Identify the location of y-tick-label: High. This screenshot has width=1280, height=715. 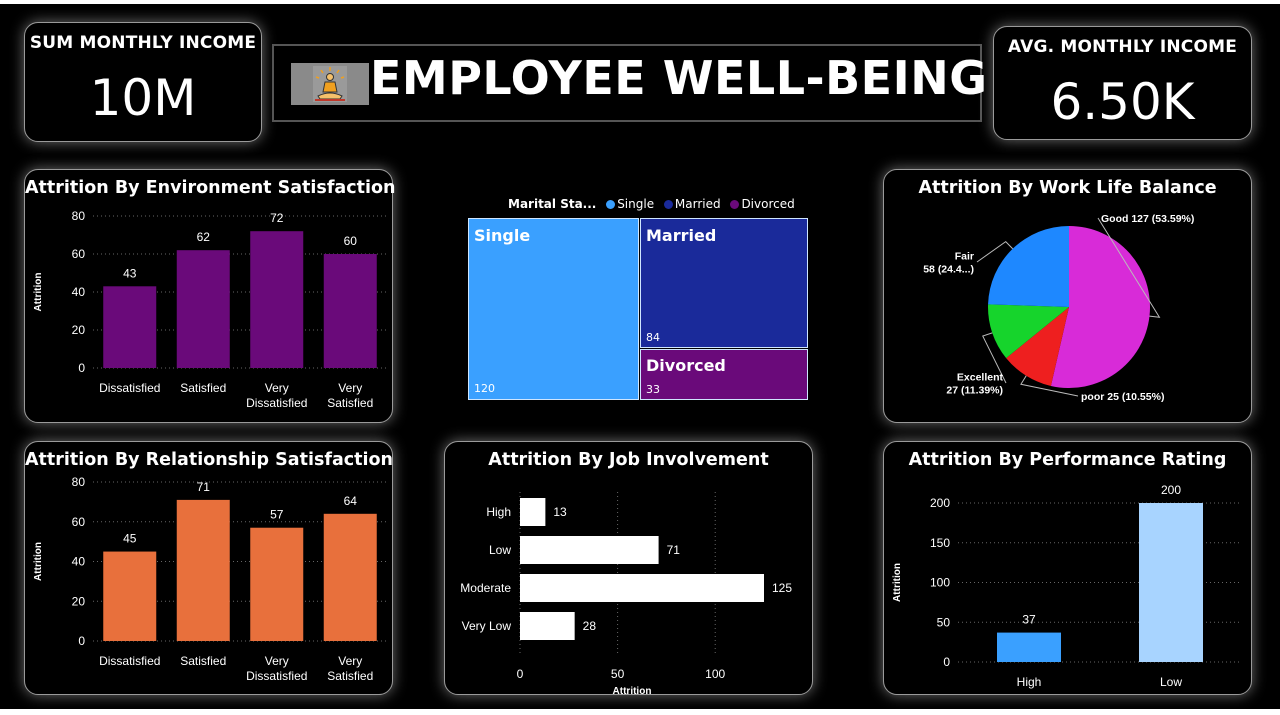
(498, 512).